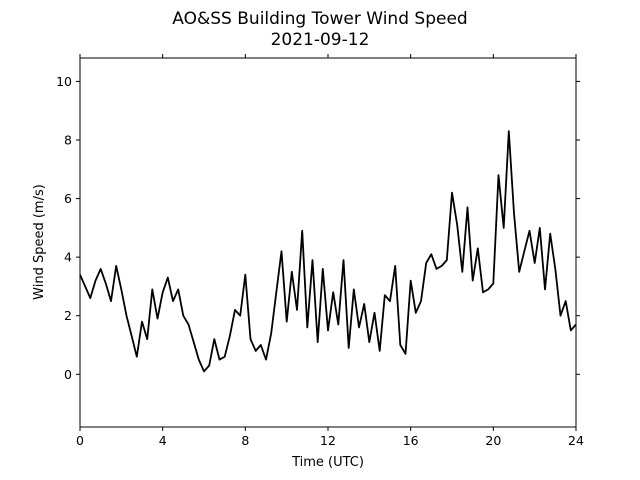 The height and width of the screenshot is (480, 640). Describe the element at coordinates (68, 257) in the screenshot. I see `y-tick-label: 4` at that location.